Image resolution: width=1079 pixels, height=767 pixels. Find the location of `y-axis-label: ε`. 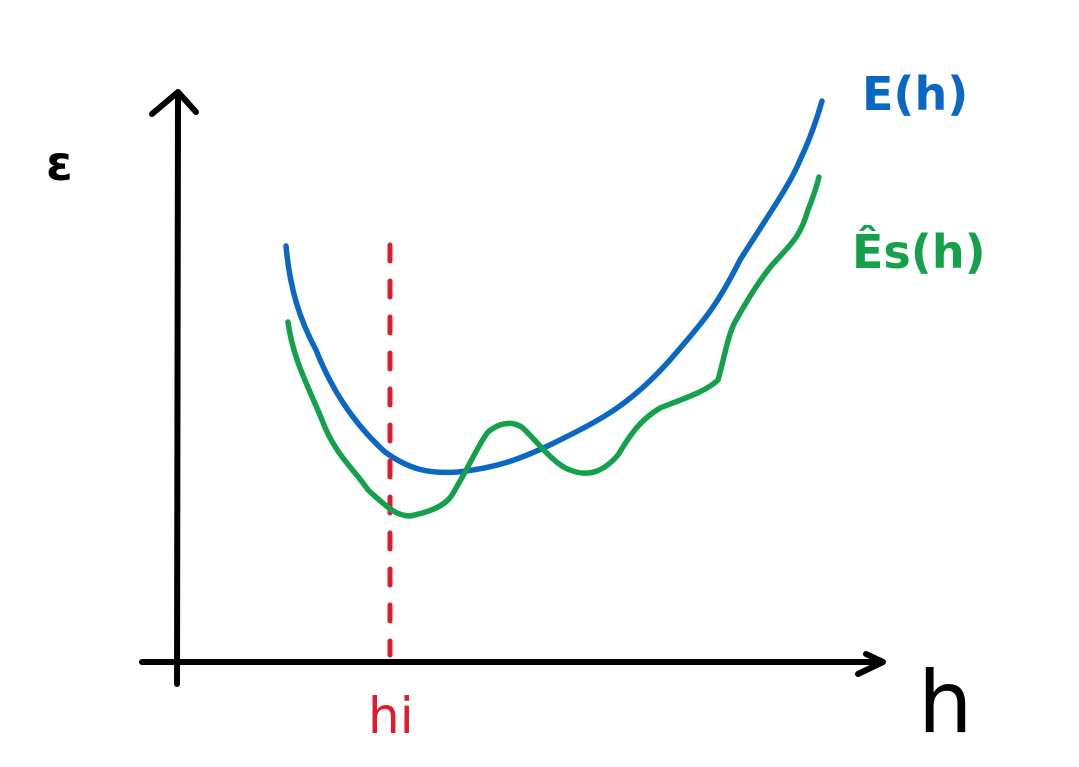

y-axis-label: ε is located at coordinates (59, 164).